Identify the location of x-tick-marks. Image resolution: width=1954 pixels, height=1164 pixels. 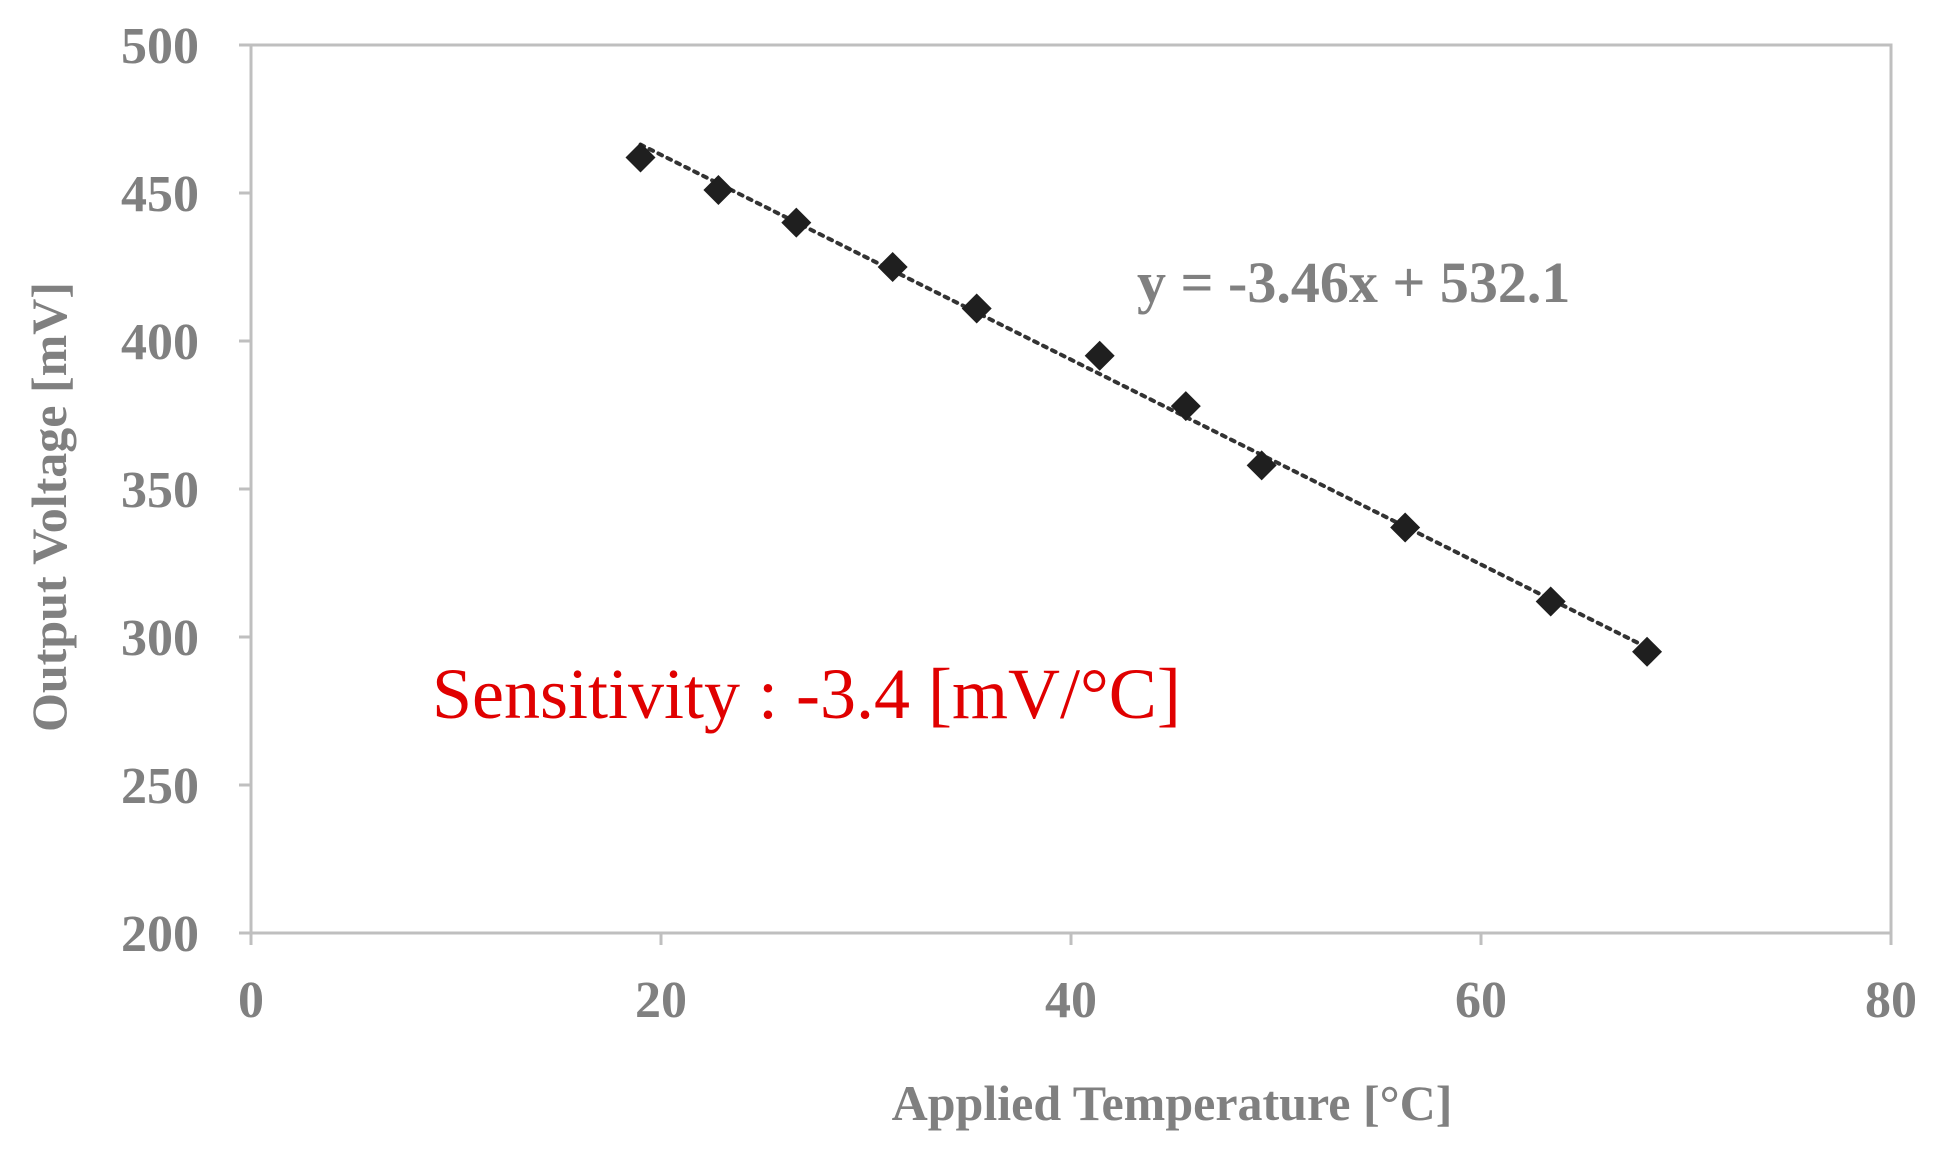
(1071, 939).